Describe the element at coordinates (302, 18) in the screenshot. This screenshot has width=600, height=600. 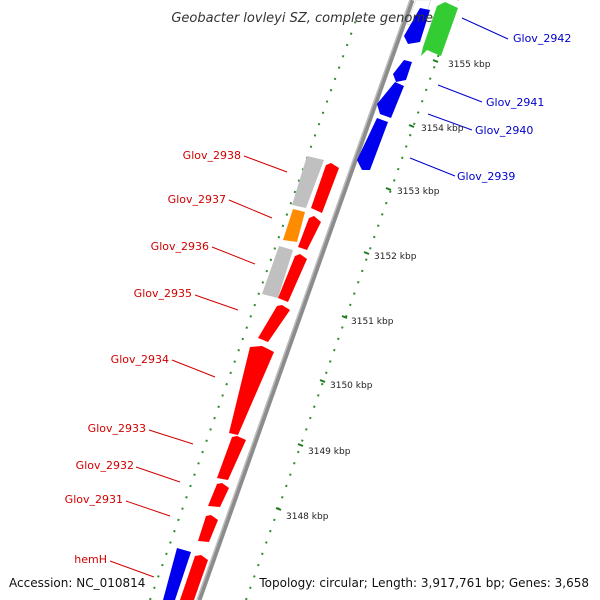
I see `genome-title: Geobacter lovleyi SZ, complete genome` at that location.